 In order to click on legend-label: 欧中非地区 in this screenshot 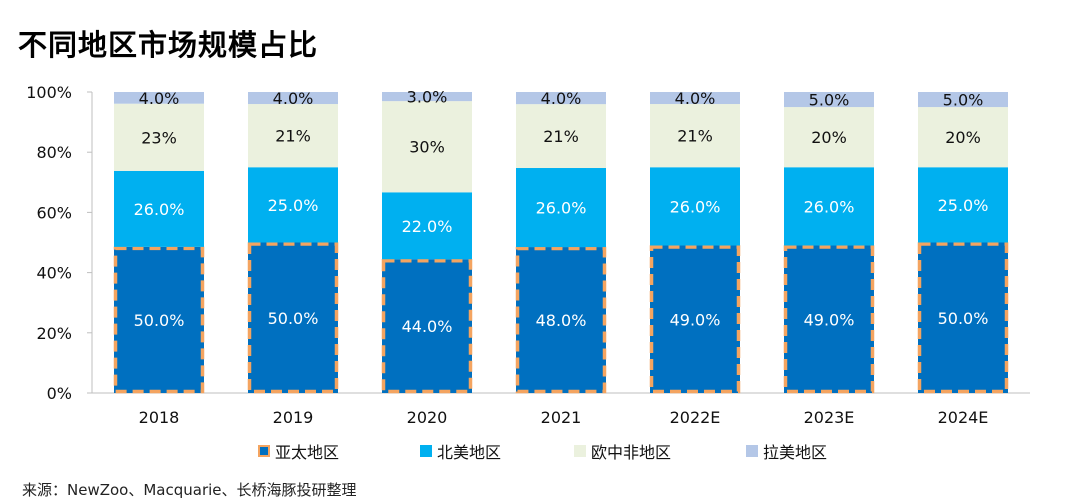, I will do `click(631, 452)`.